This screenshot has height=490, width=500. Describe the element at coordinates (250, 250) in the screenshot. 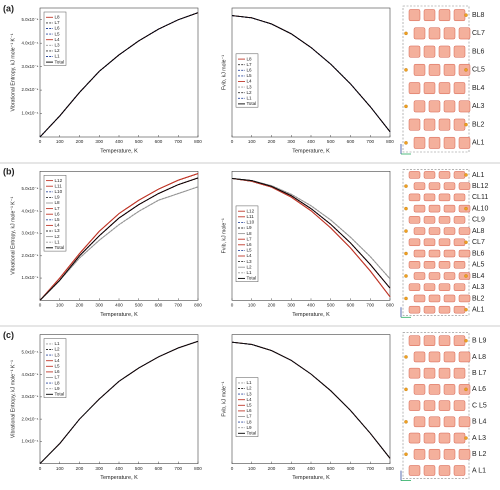

I see `legend-label: L5` at that location.